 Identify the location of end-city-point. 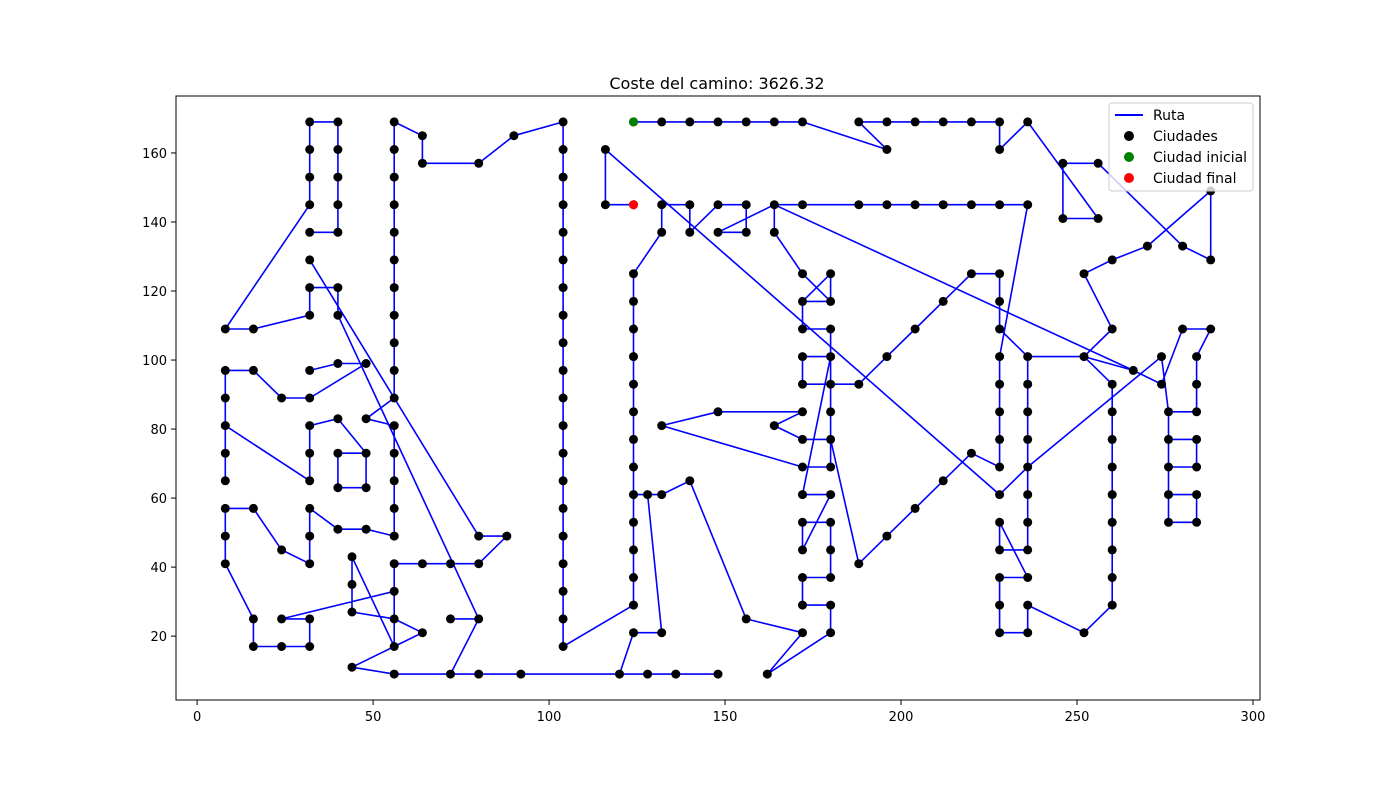
(634, 205).